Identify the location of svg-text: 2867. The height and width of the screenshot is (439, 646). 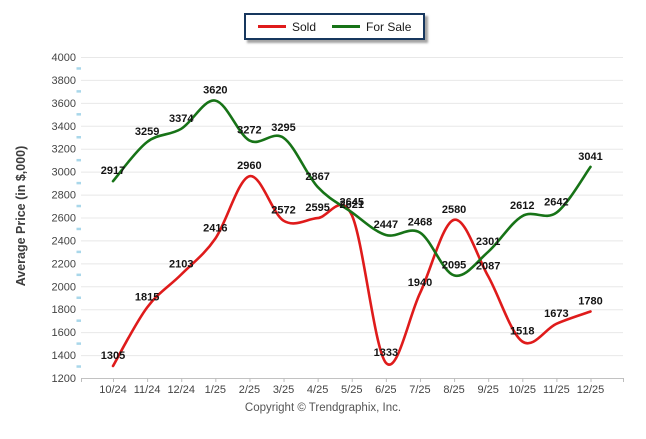
(317, 177).